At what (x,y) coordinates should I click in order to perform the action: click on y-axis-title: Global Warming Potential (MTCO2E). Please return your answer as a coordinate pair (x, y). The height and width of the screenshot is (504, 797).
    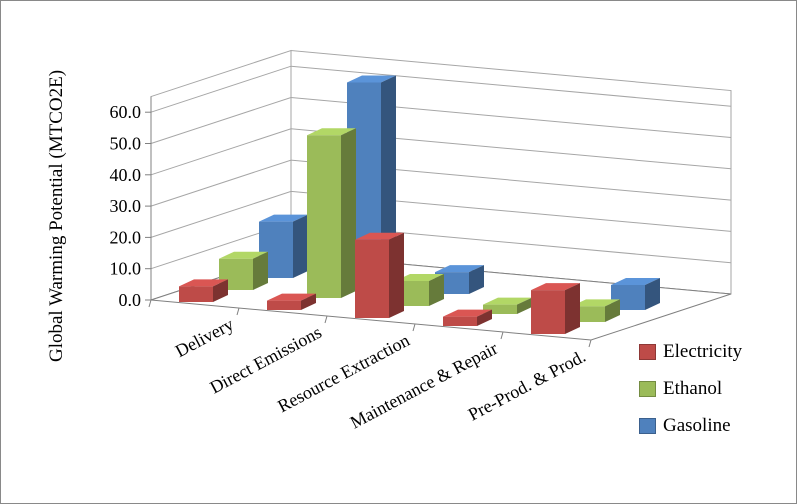
    Looking at the image, I should click on (56, 216).